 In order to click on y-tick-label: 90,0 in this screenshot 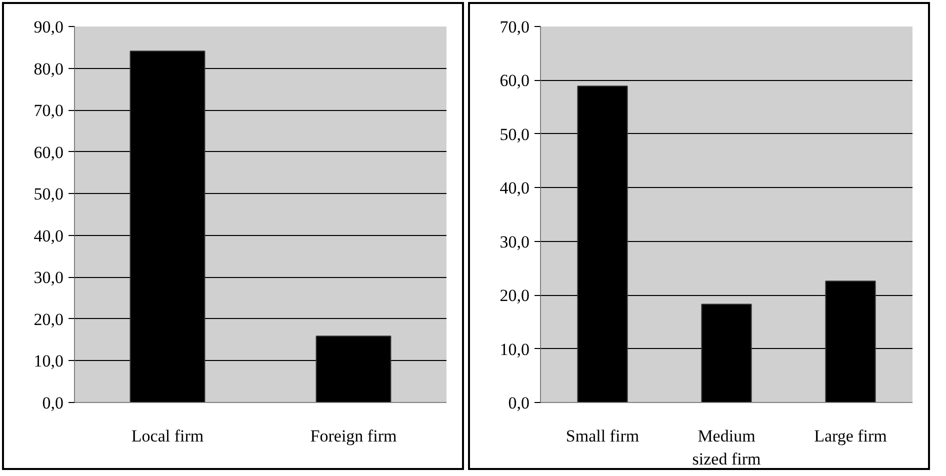, I will do `click(49, 27)`.